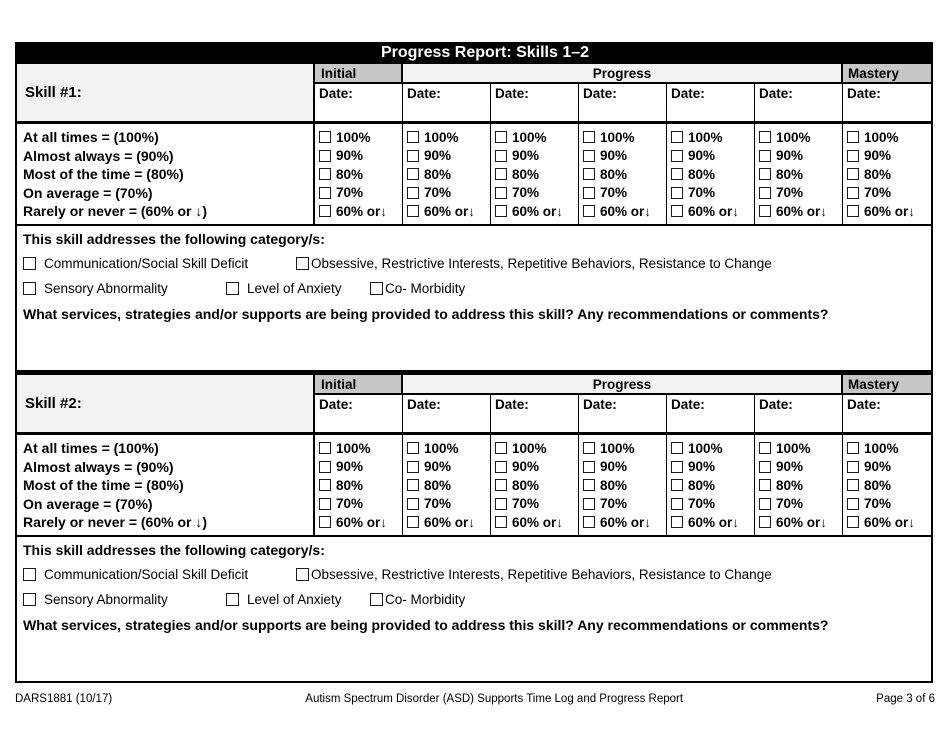  What do you see at coordinates (166, 92) in the screenshot?
I see `skill-1-name-field: Skill #1:` at bounding box center [166, 92].